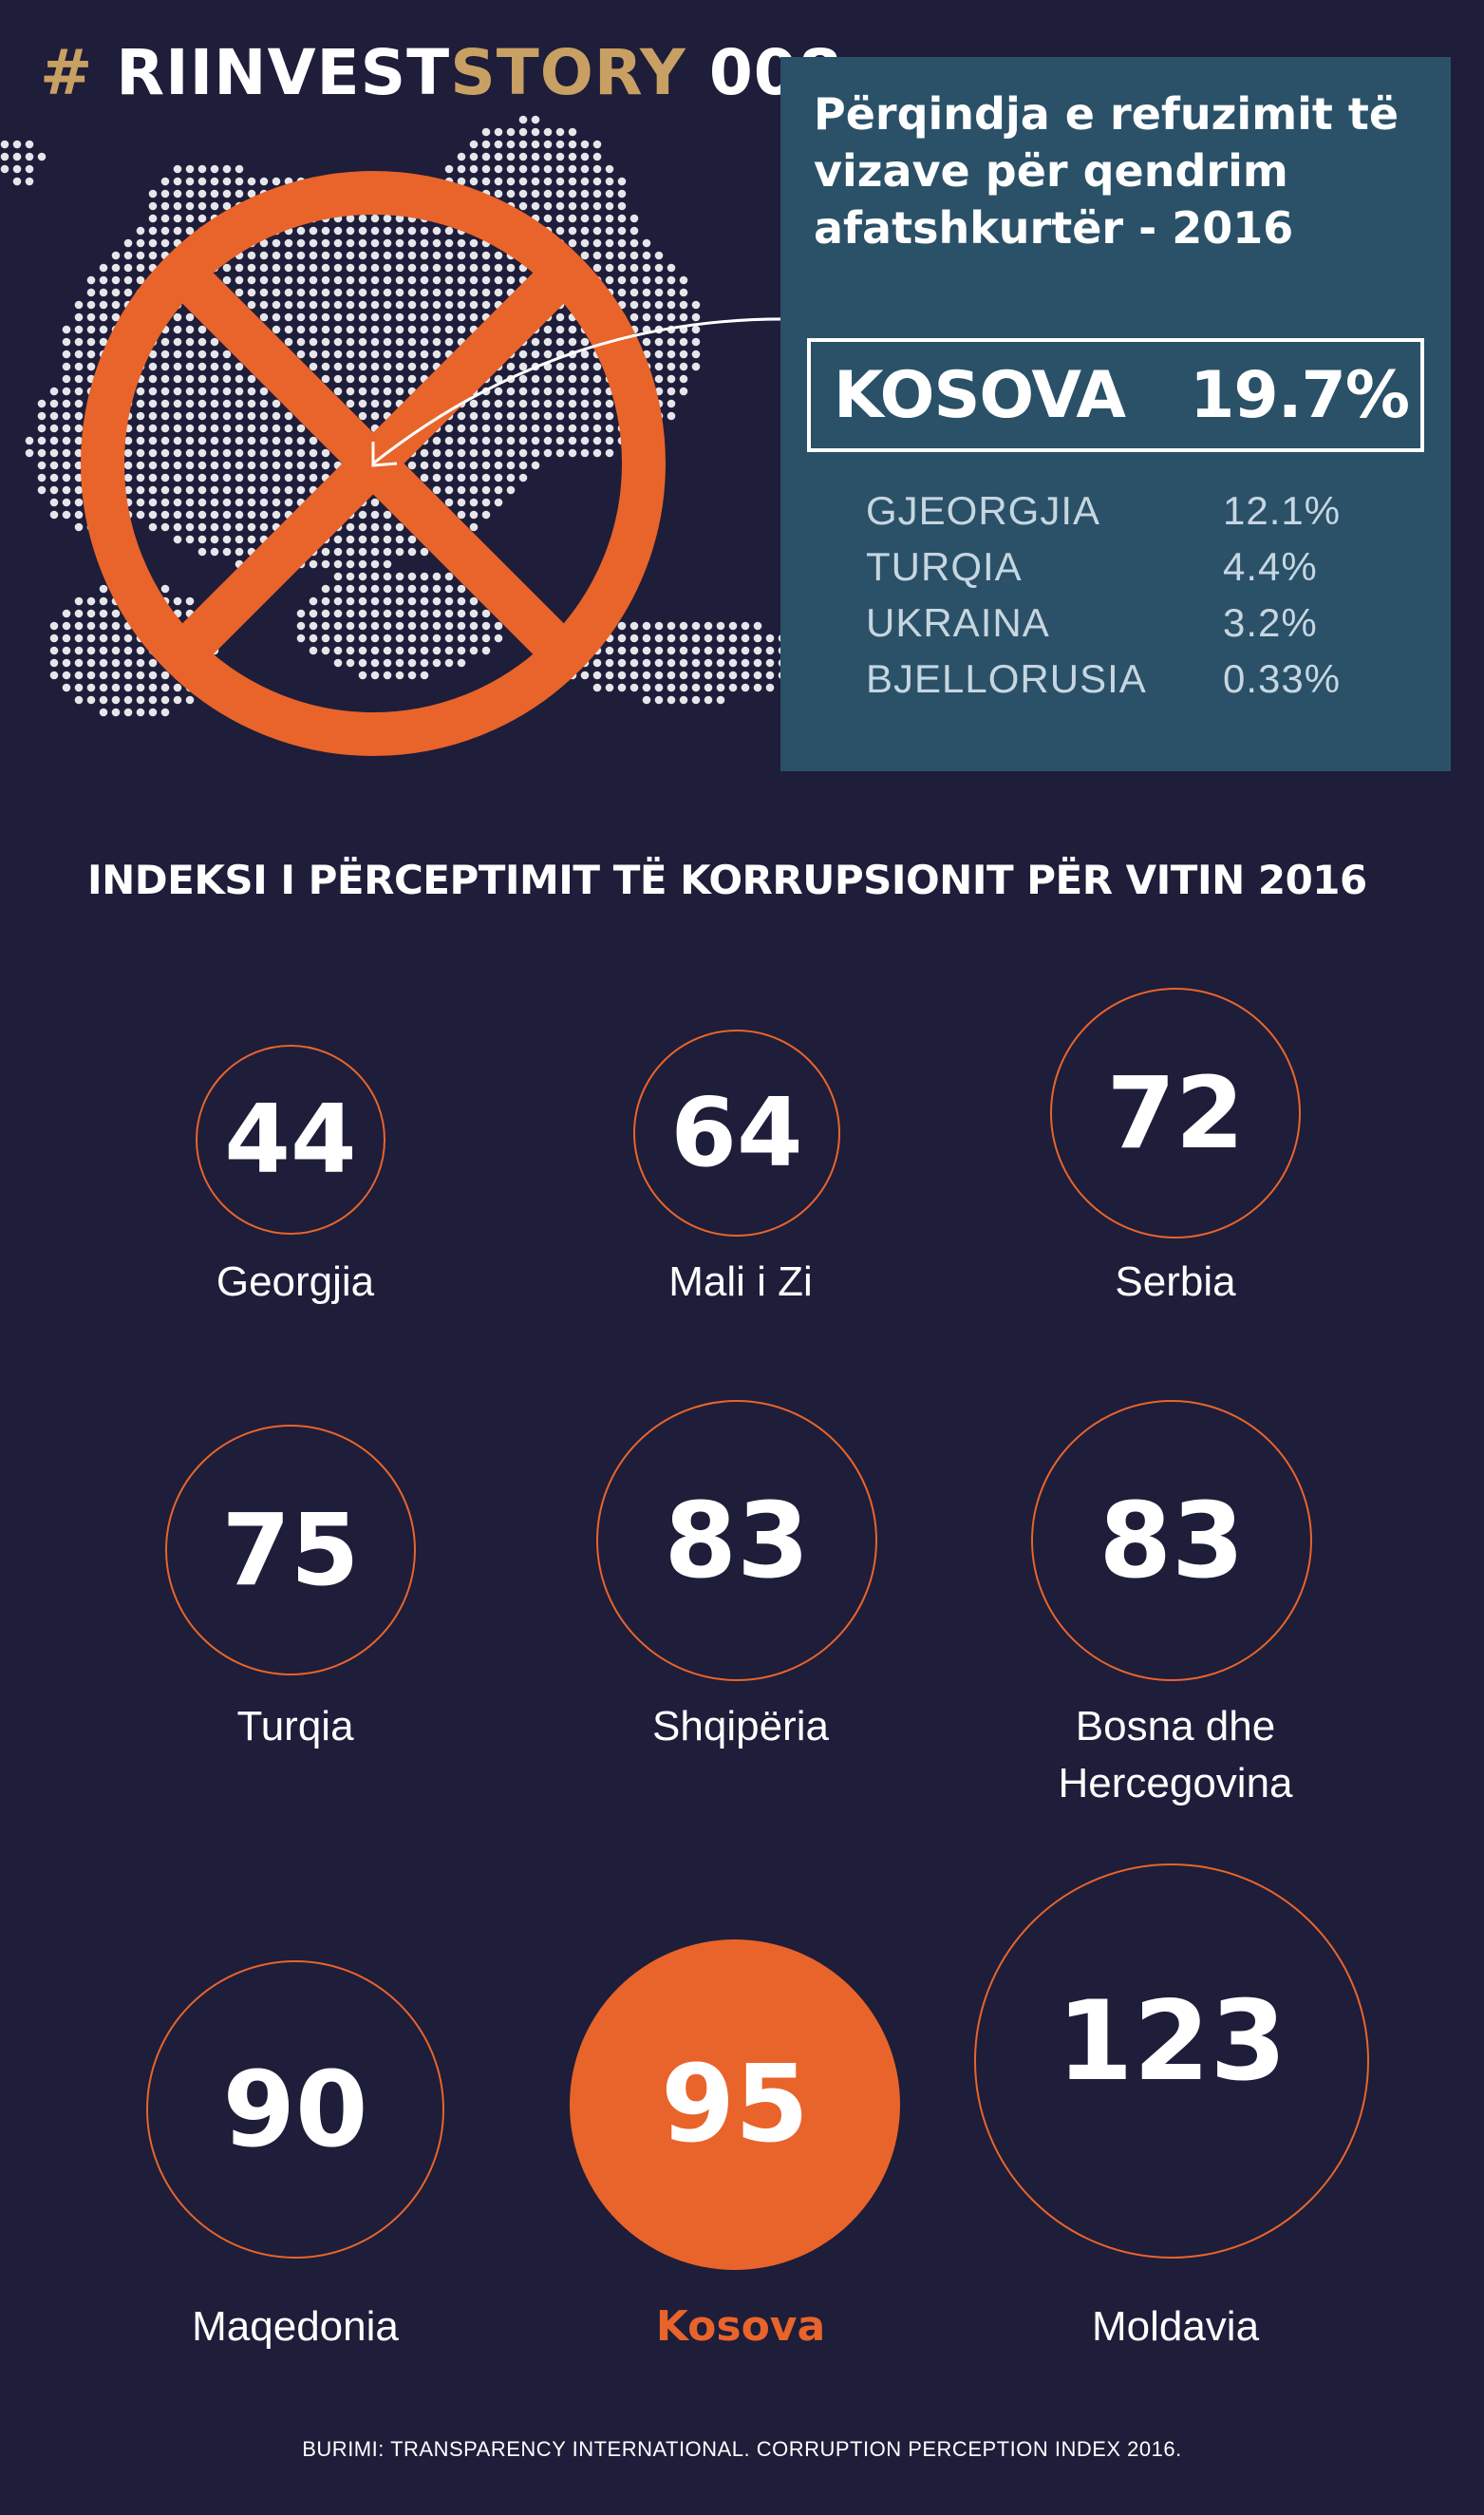 Image resolution: width=1484 pixels, height=2515 pixels. I want to click on cpi-label: Georgjia, so click(295, 1281).